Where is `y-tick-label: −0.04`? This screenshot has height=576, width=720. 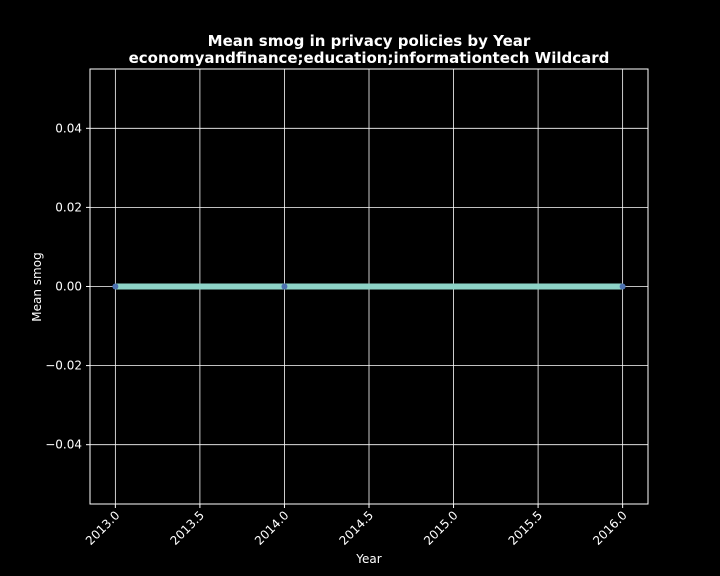
y-tick-label: −0.04 is located at coordinates (63, 445).